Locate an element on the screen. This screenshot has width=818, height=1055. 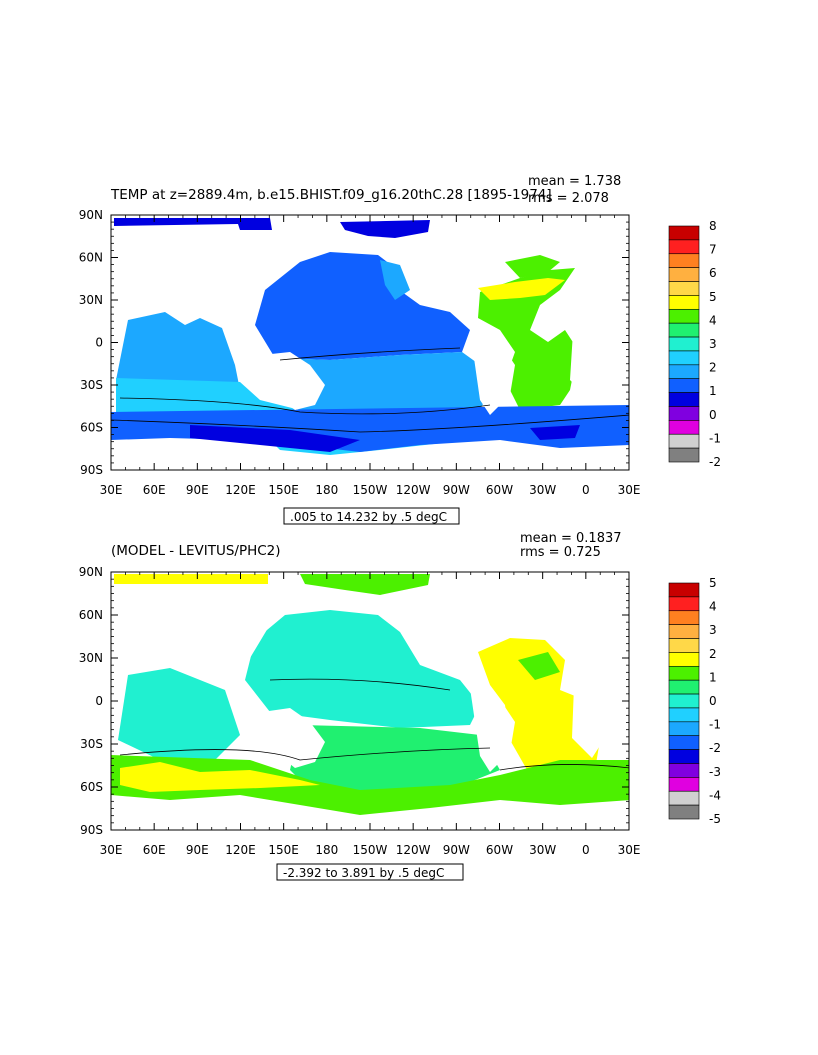
lon-tick-label: 150W is located at coordinates (370, 850).